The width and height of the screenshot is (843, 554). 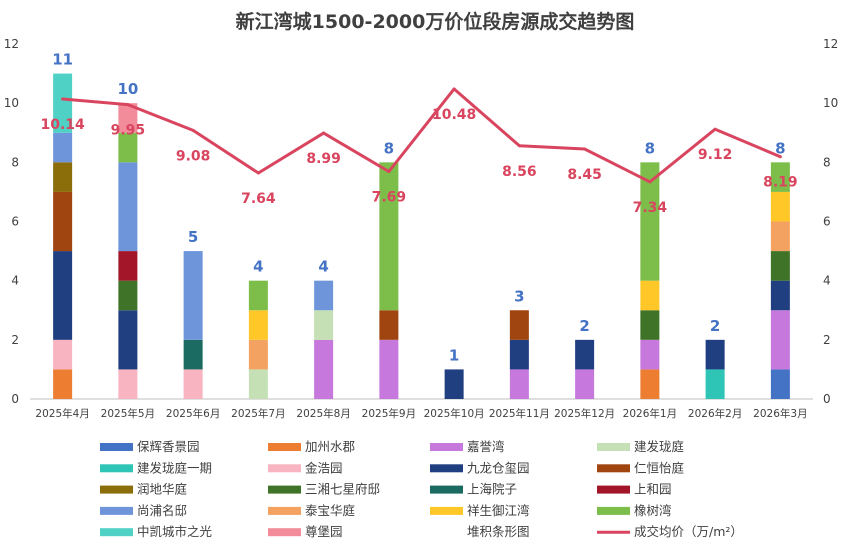 I want to click on avg-price-label: 10.48, so click(x=454, y=115).